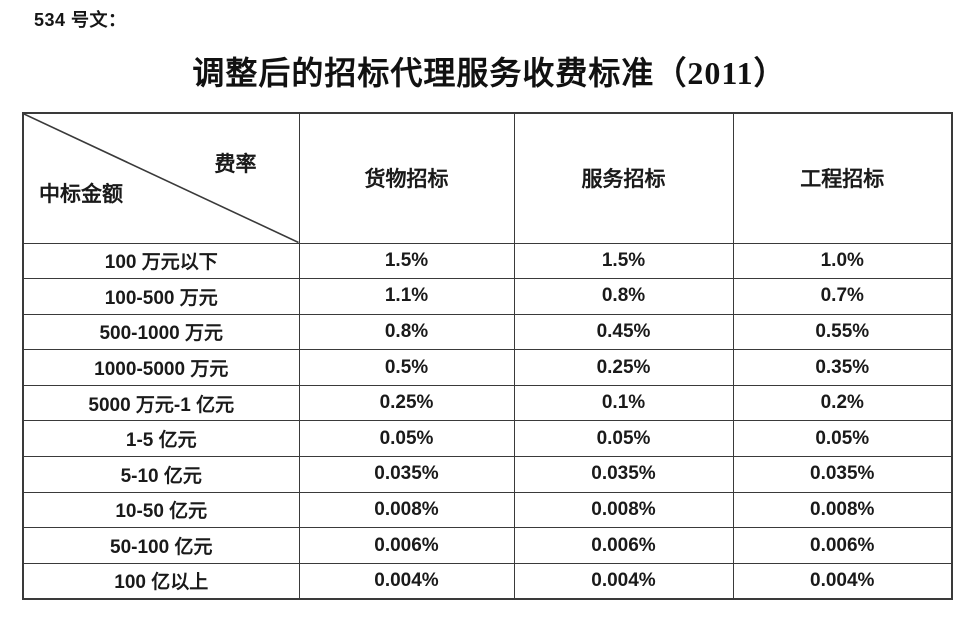 The image size is (979, 629). What do you see at coordinates (842, 296) in the screenshot?
I see `rate-cell: 0.7%` at bounding box center [842, 296].